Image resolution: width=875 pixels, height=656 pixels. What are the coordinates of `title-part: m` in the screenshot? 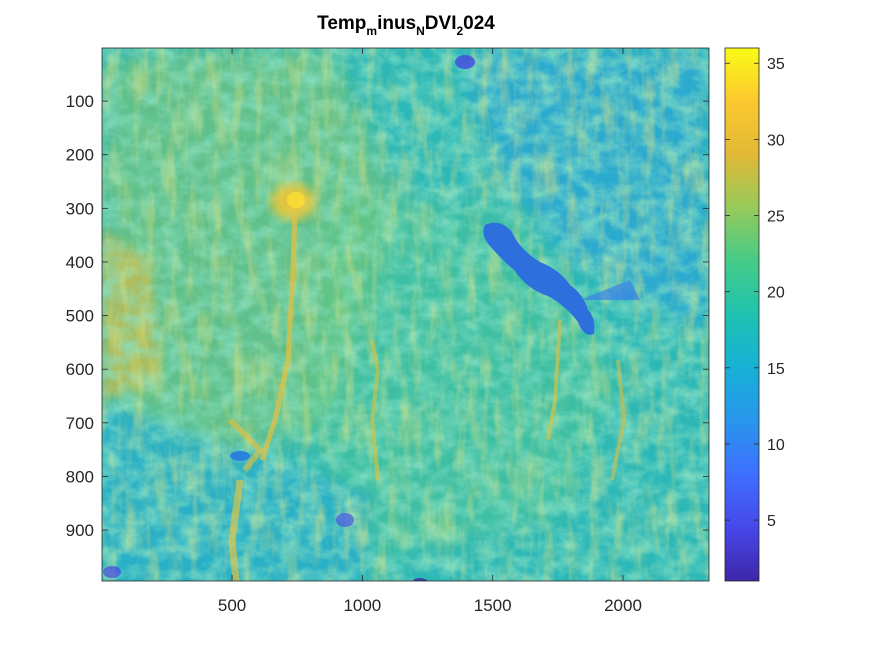 It's located at (371, 31).